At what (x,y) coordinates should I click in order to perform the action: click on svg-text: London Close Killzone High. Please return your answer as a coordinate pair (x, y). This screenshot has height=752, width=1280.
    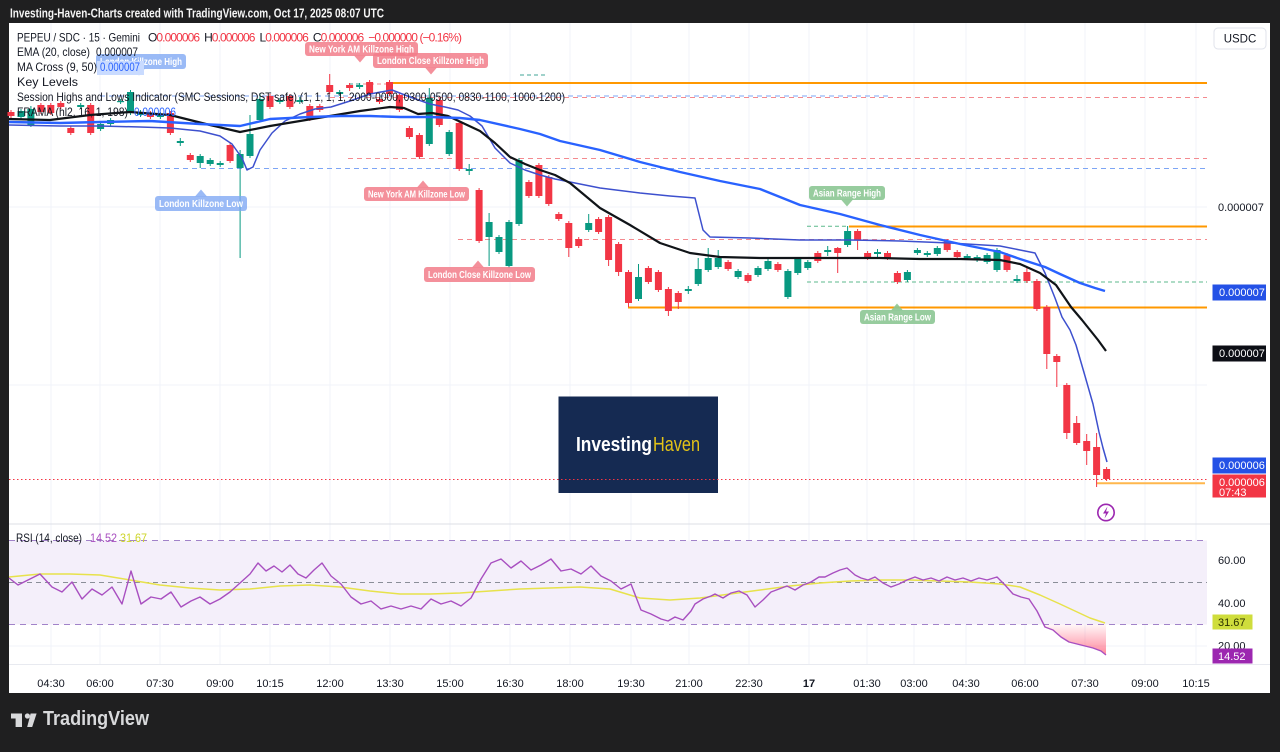
    Looking at the image, I should click on (430, 61).